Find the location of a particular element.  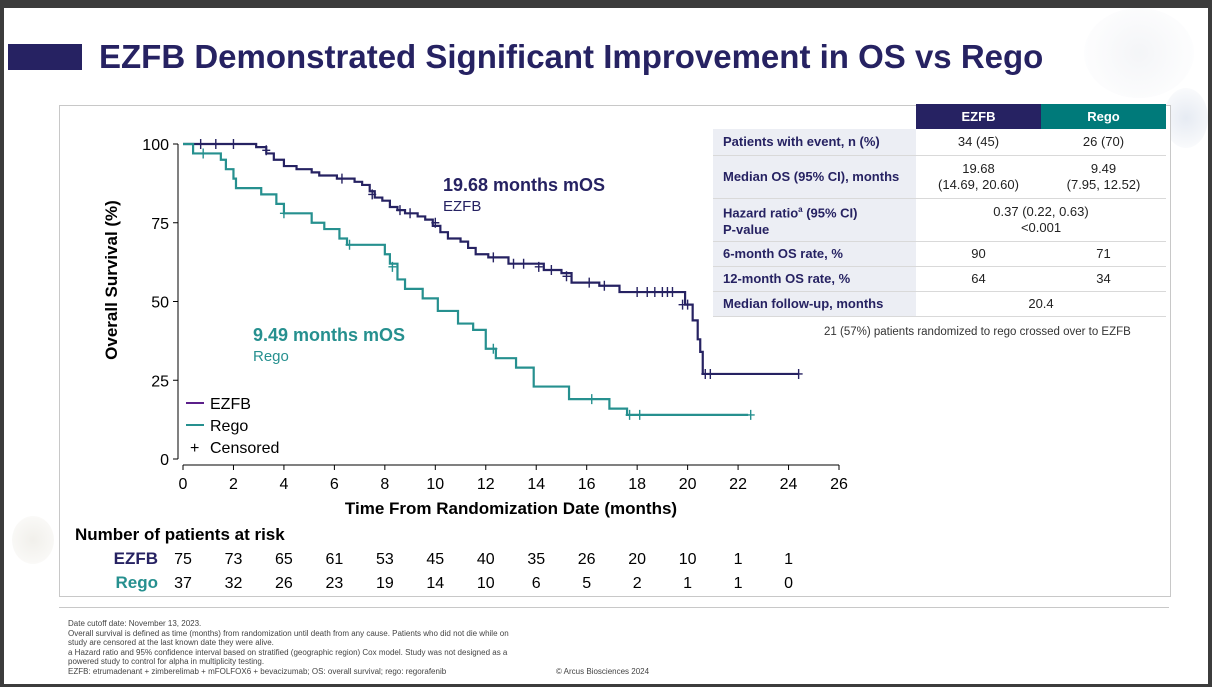

decorative-cell-image is located at coordinates (1139, 53).